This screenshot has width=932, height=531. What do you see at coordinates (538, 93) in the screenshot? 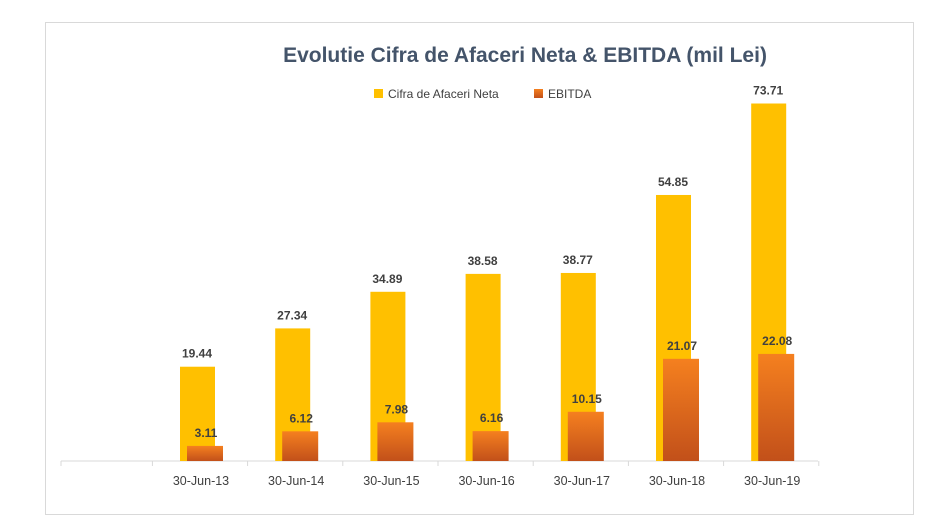
I see `legend-swatch-ebitda` at bounding box center [538, 93].